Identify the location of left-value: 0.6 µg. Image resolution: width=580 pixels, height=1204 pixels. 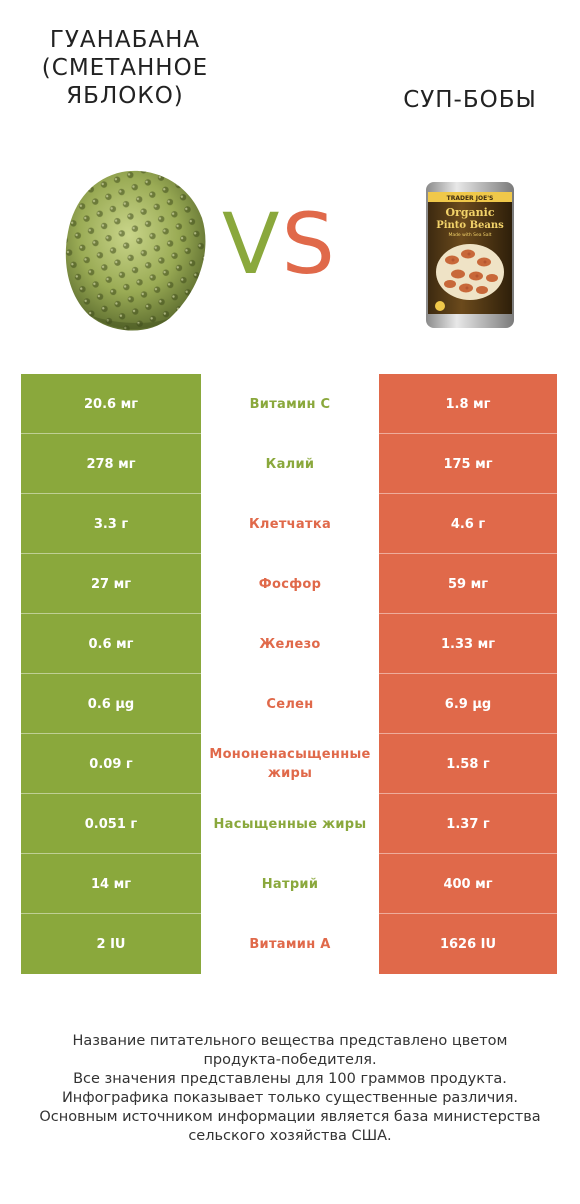
(111, 704).